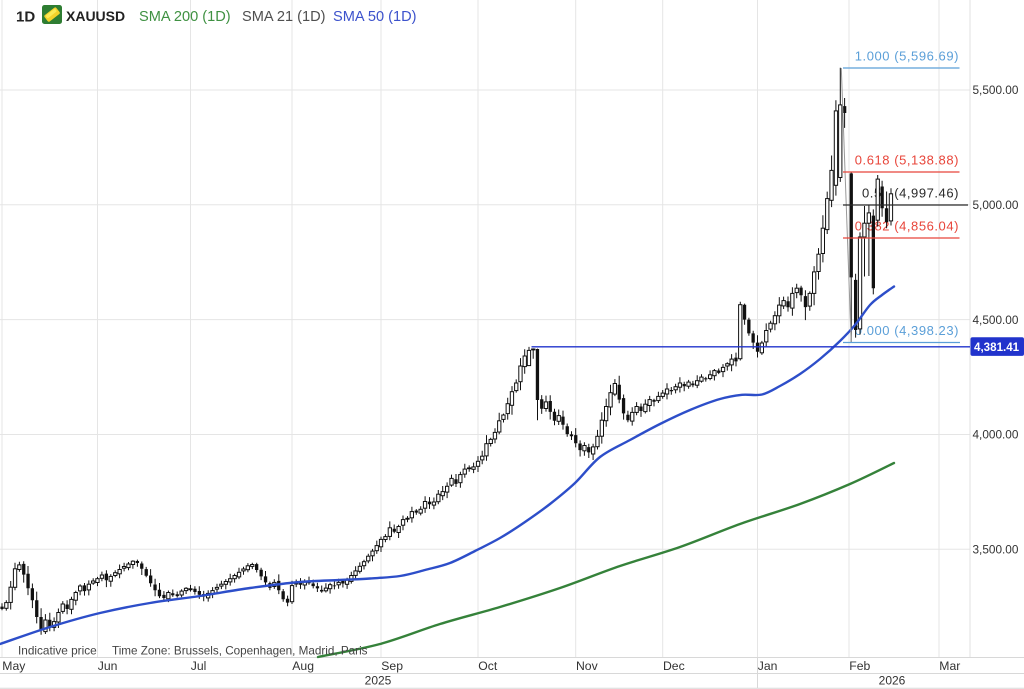 The image size is (1024, 689). I want to click on svg-text: Mar, so click(949, 666).